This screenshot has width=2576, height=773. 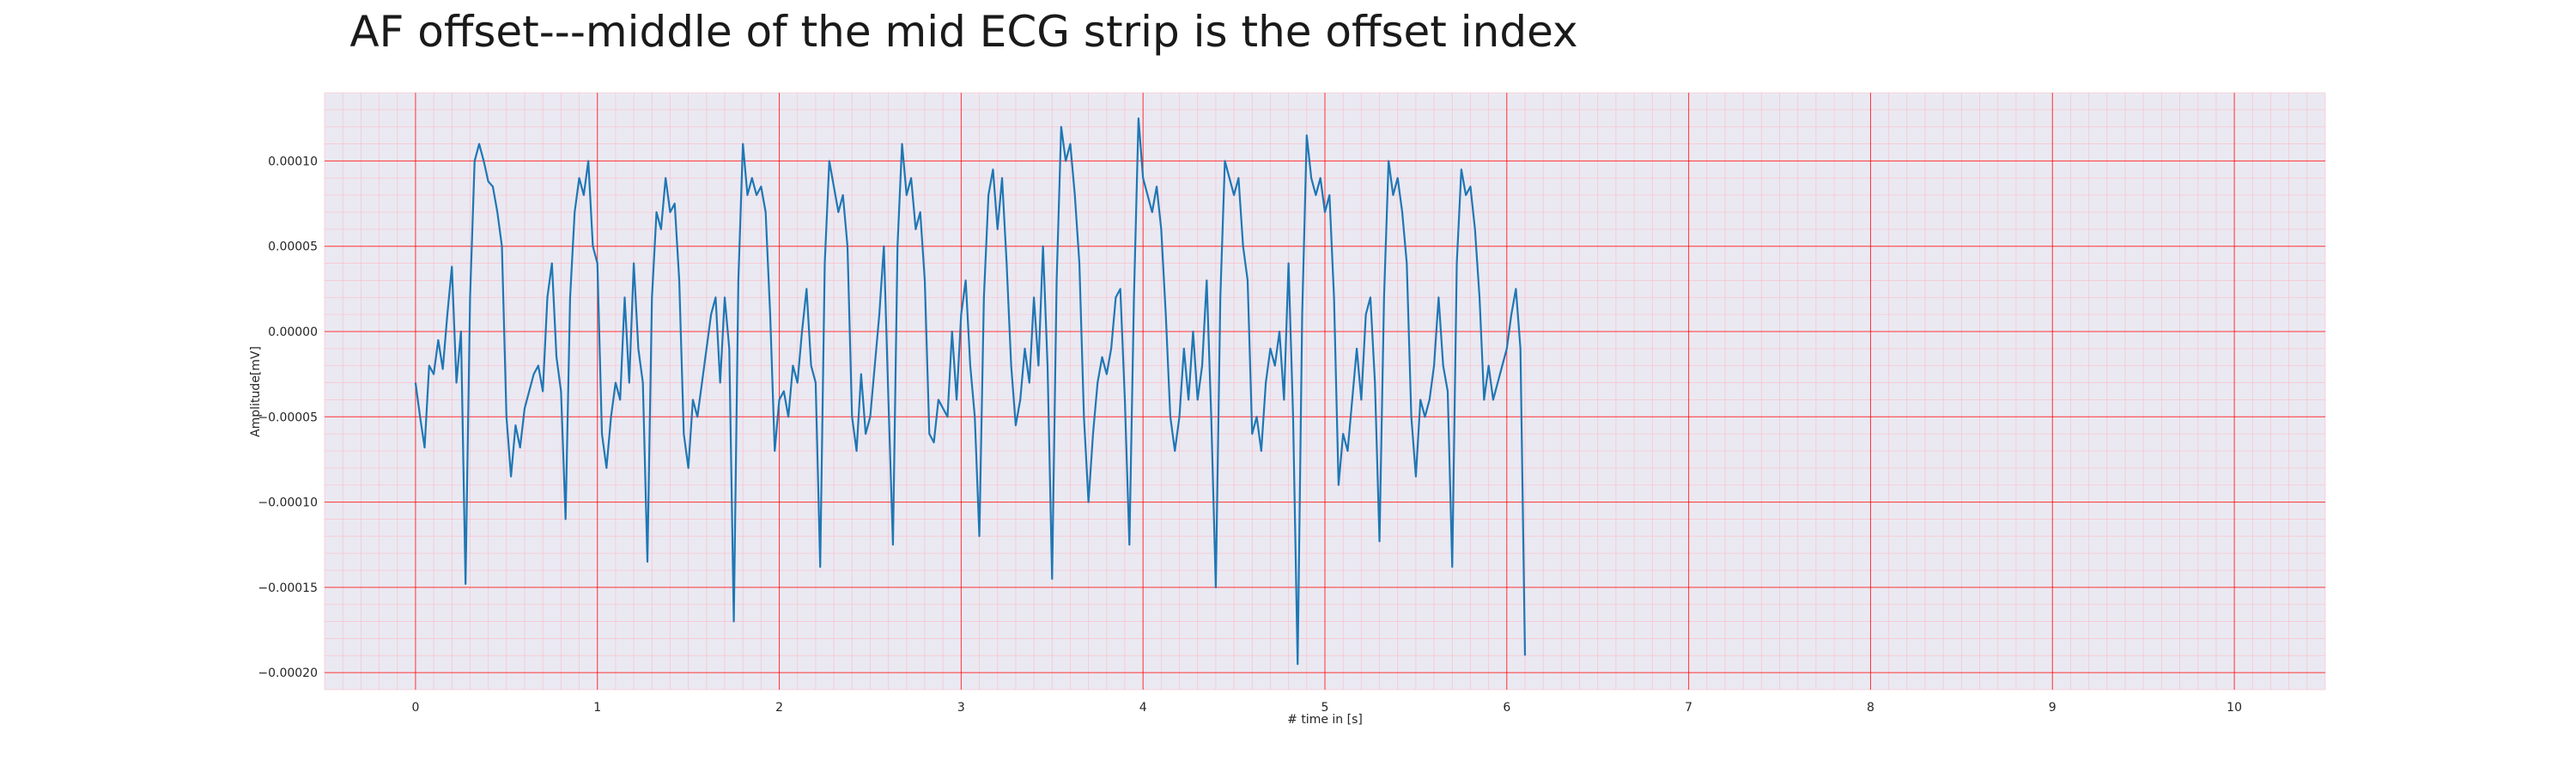 What do you see at coordinates (293, 332) in the screenshot?
I see `y-tick-label: 0.00000` at bounding box center [293, 332].